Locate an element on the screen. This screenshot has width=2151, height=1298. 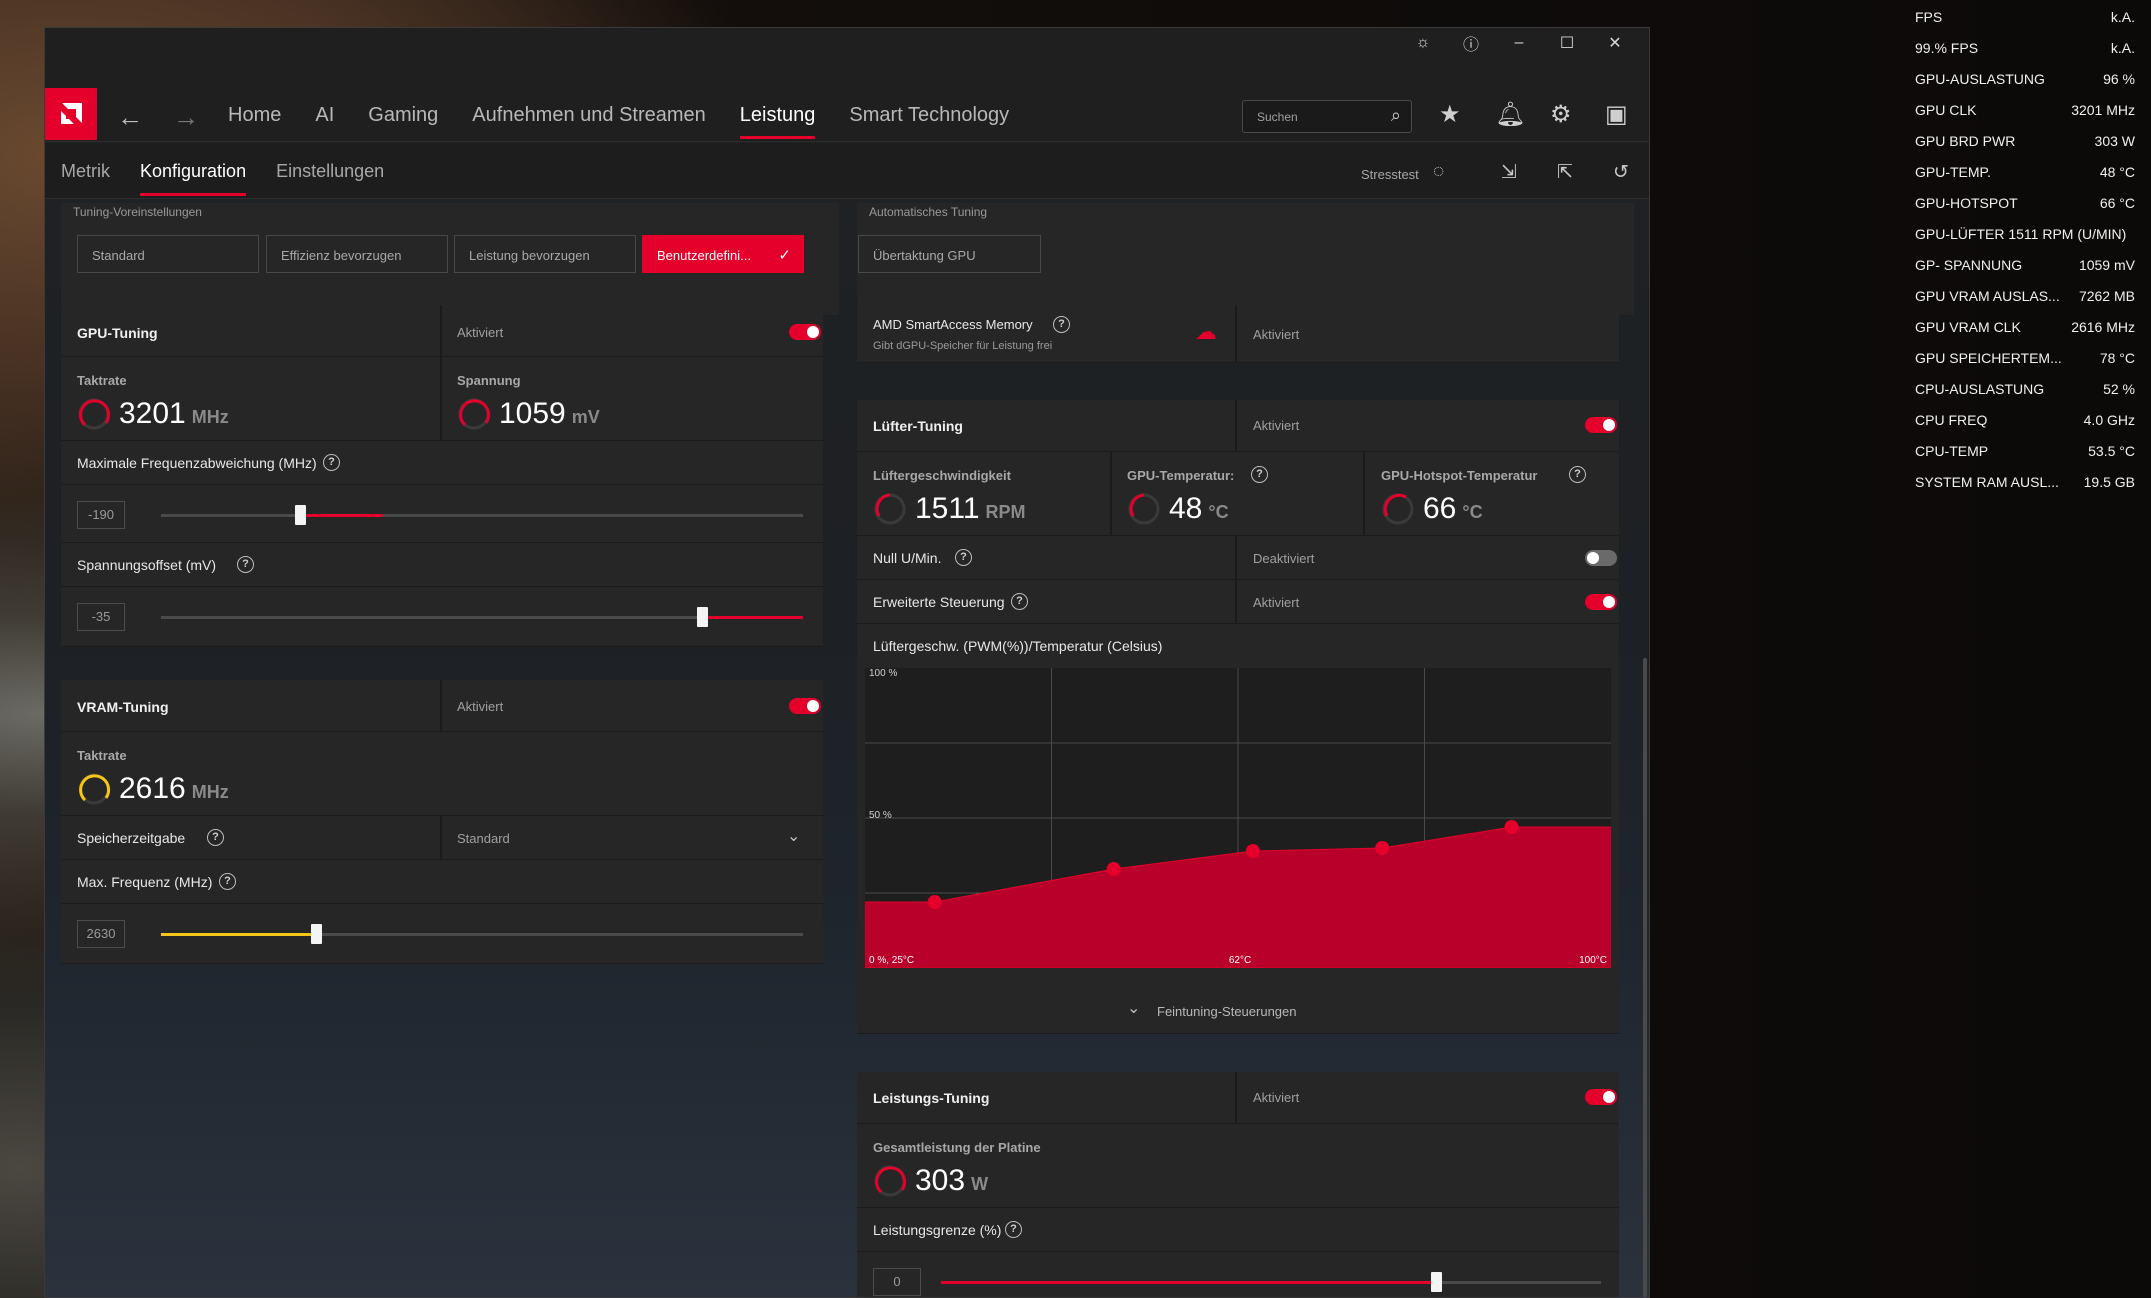
vram-tuning-toggle is located at coordinates (805, 706).